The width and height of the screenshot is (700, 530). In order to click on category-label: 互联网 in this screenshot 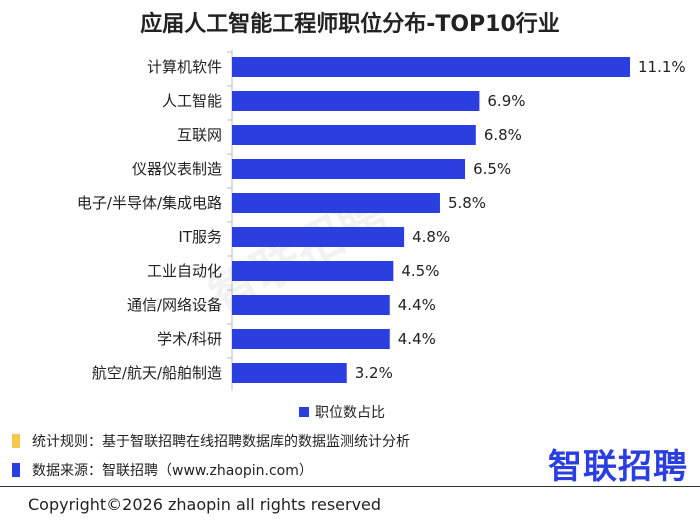, I will do `click(199, 135)`.